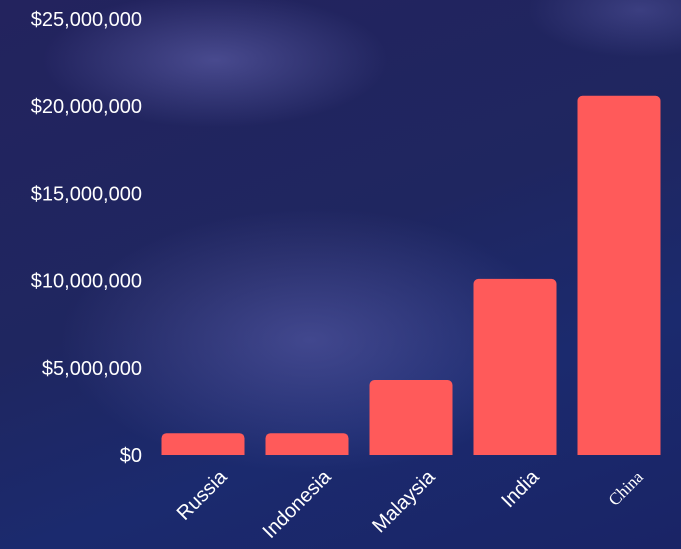 This screenshot has height=549, width=681. Describe the element at coordinates (86, 20) in the screenshot. I see `y-tick-label: $25,000,000` at that location.